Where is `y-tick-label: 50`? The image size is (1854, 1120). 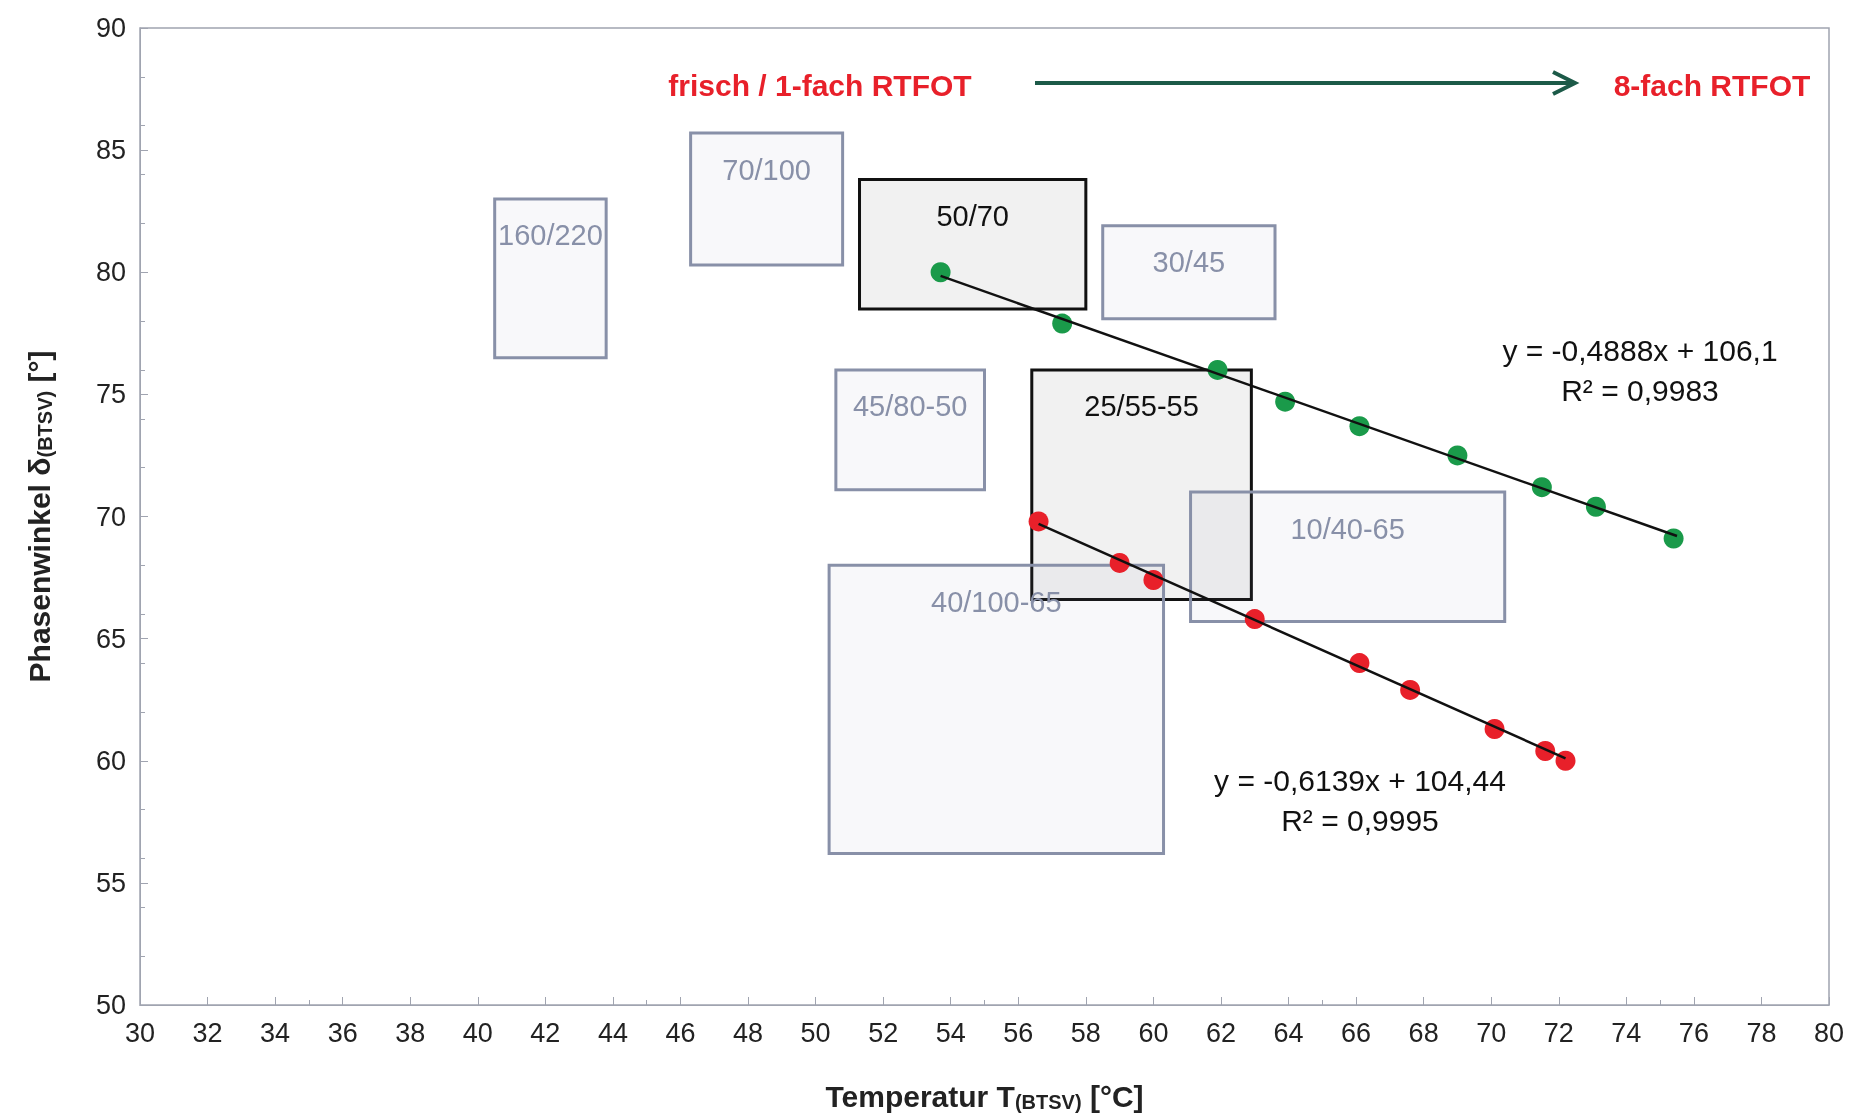
y-tick-label: 50 is located at coordinates (110, 1005).